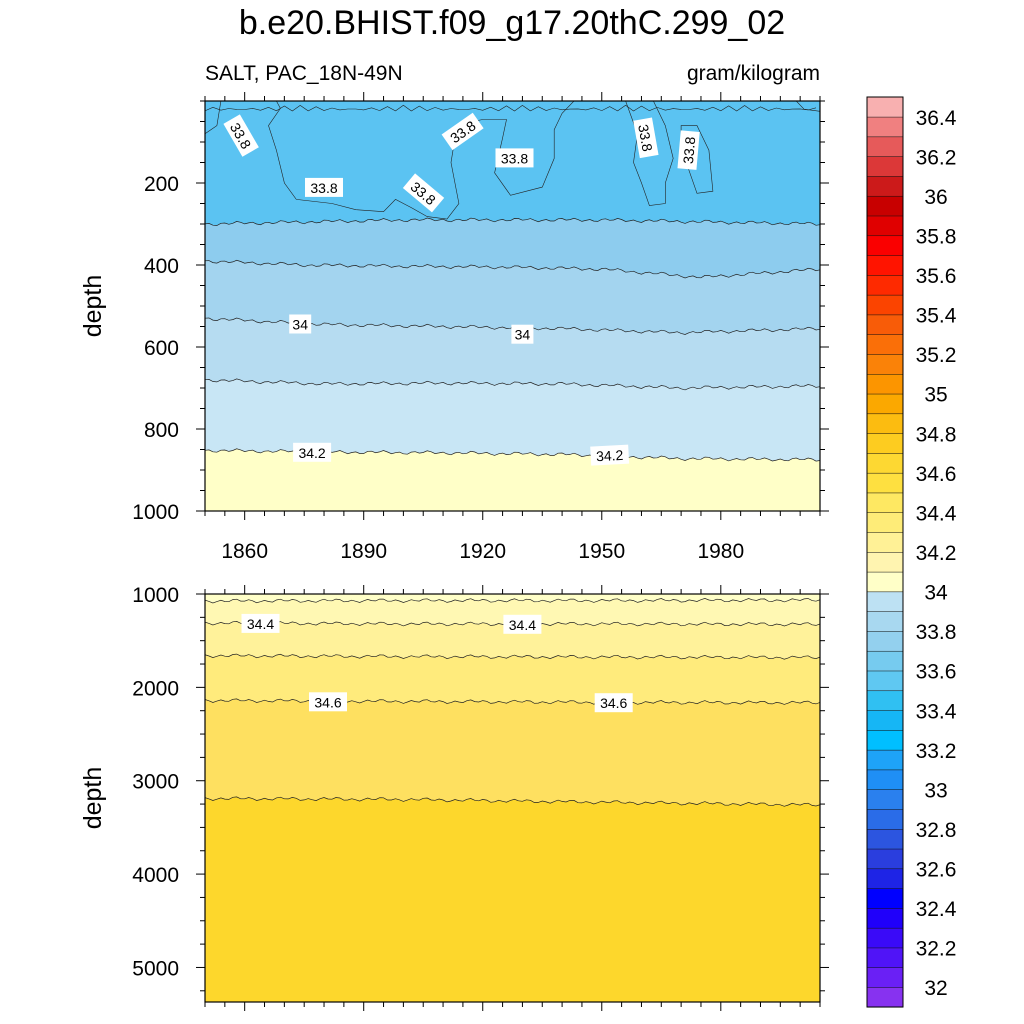 The width and height of the screenshot is (1024, 1024). I want to click on colorbar-label: 35.6, so click(936, 276).